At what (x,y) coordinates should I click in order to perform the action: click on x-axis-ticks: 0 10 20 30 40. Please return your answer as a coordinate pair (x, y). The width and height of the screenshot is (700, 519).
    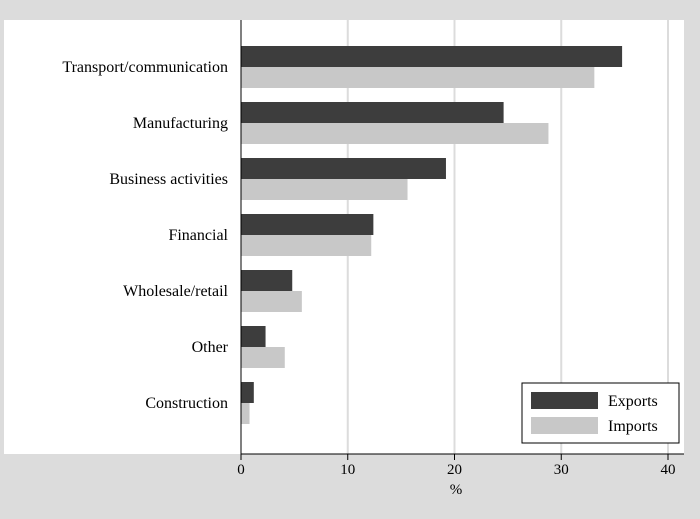
    Looking at the image, I should click on (456, 466).